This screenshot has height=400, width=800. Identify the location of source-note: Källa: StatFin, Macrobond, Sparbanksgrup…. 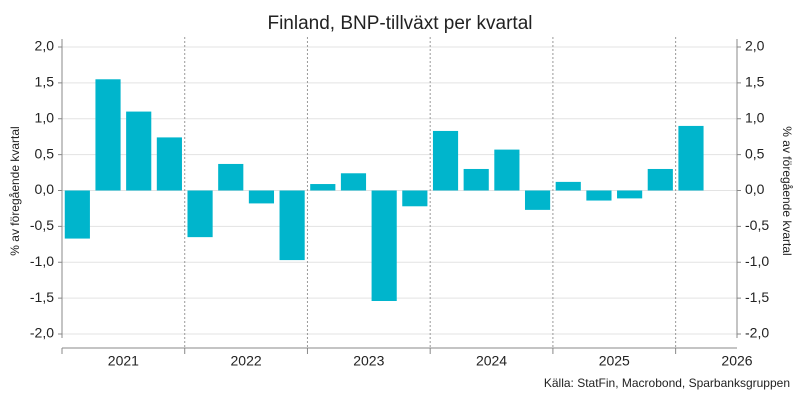
(667, 383).